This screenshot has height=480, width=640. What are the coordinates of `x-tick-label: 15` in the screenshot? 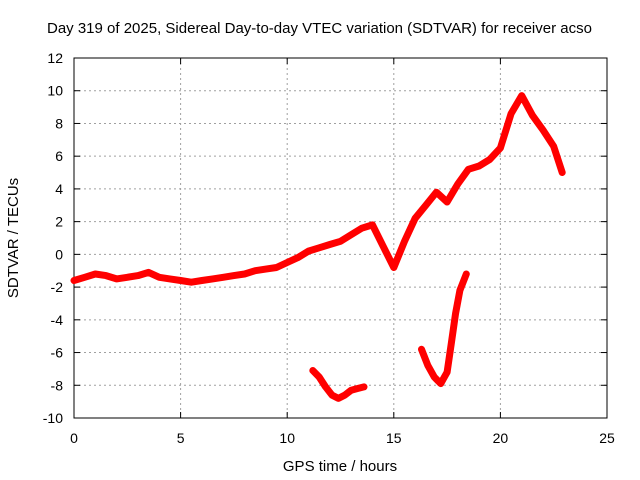 It's located at (394, 438).